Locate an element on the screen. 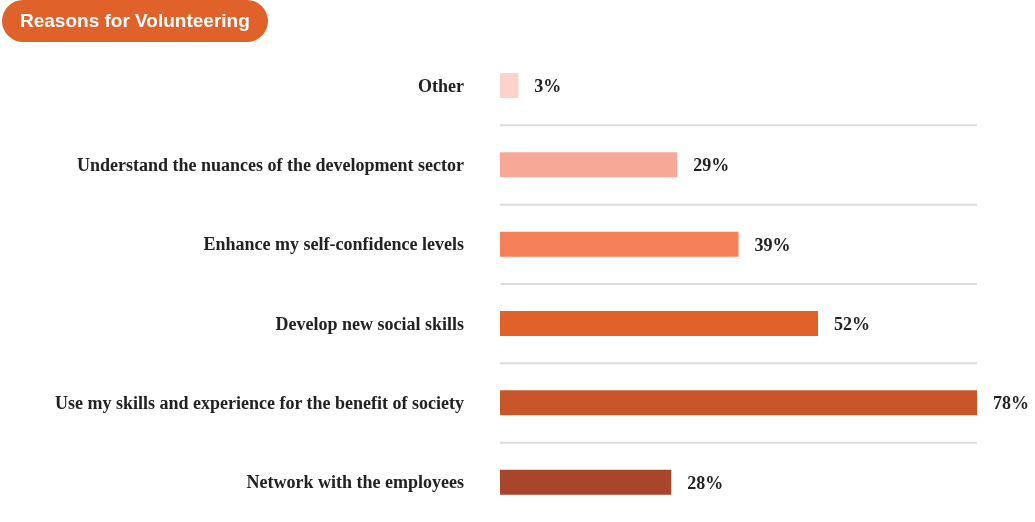 Image resolution: width=1035 pixels, height=522 pixels. data-label: 39% is located at coordinates (772, 244).